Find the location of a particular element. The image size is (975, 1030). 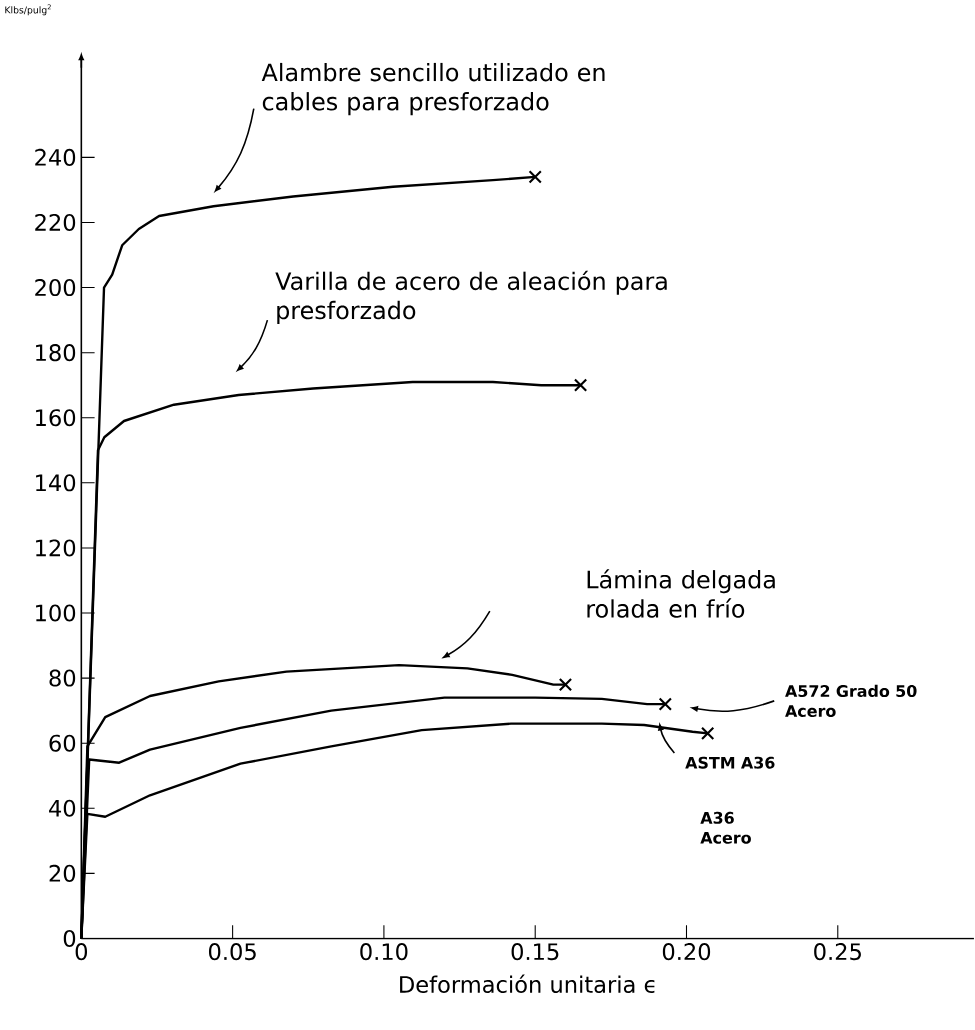

y-tick-label: 20 is located at coordinates (62, 873).